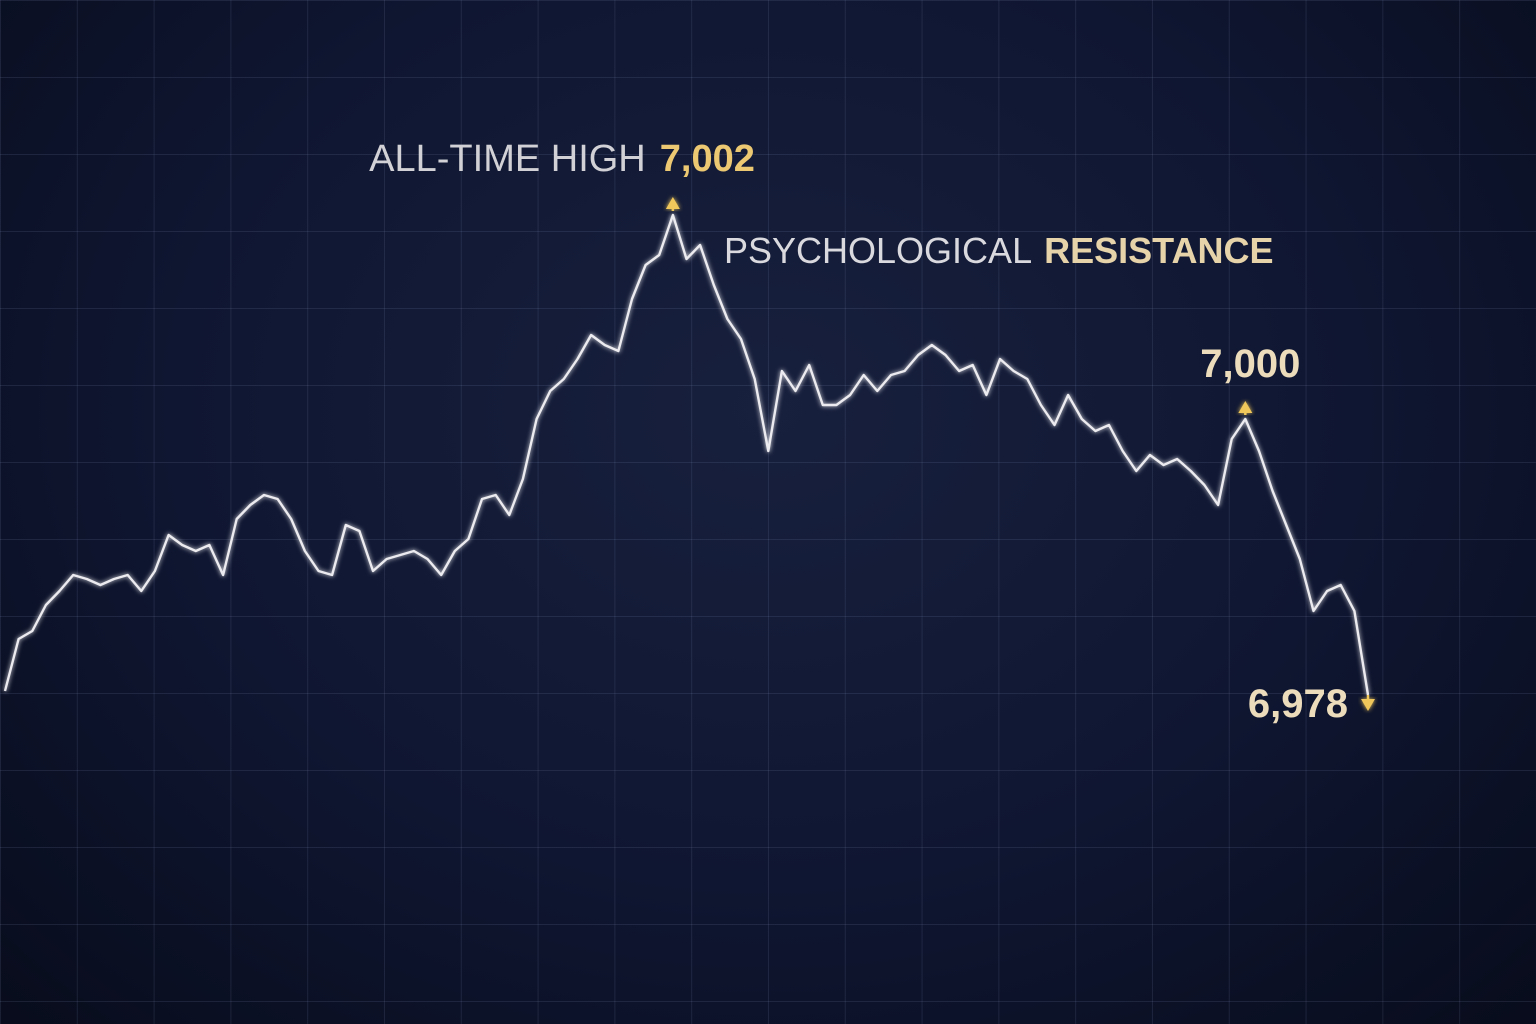  What do you see at coordinates (707, 159) in the screenshot?
I see `annotation-value: 7,002` at bounding box center [707, 159].